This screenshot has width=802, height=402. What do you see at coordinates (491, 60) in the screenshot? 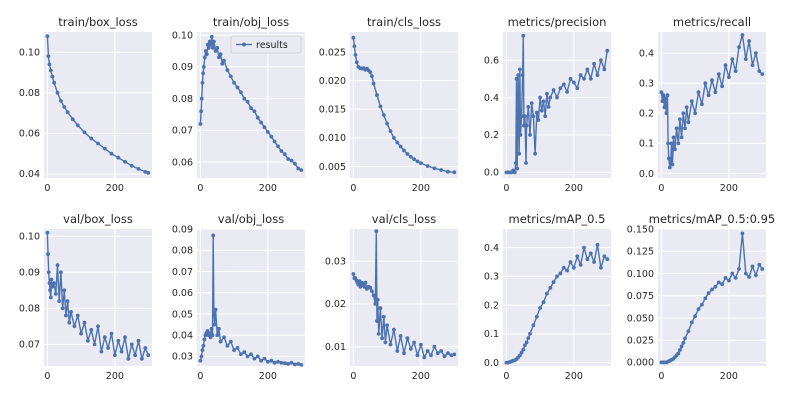
I see `y-tick-label: 0.6` at bounding box center [491, 60].